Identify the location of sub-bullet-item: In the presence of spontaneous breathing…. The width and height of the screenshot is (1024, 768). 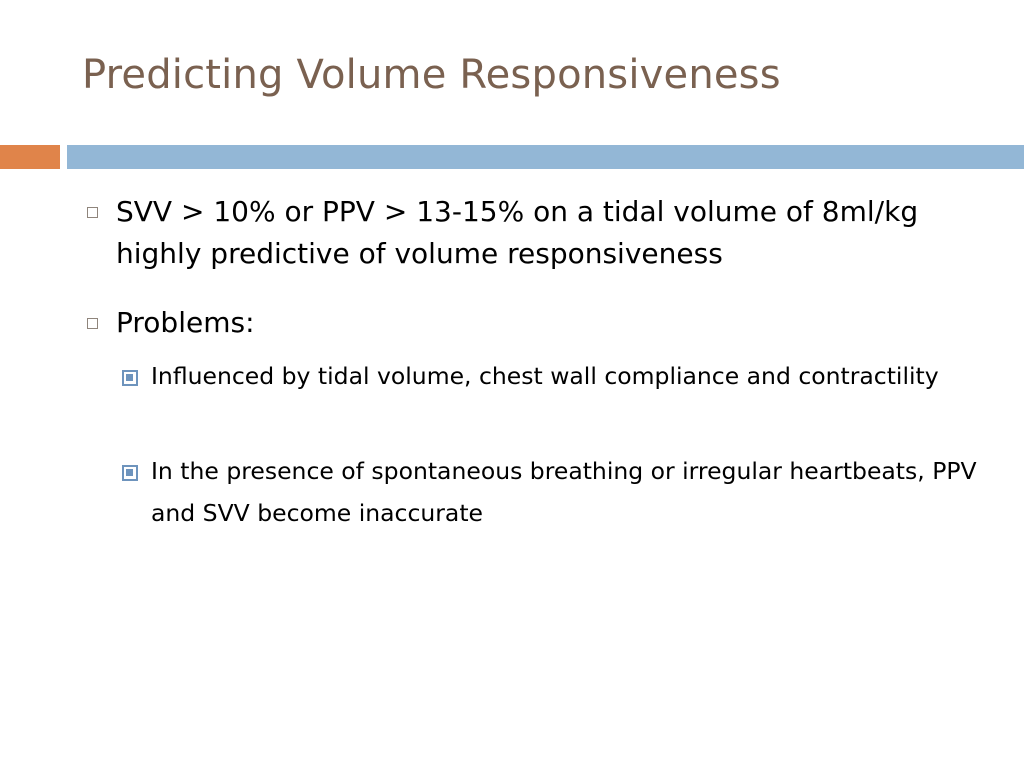
(564, 492).